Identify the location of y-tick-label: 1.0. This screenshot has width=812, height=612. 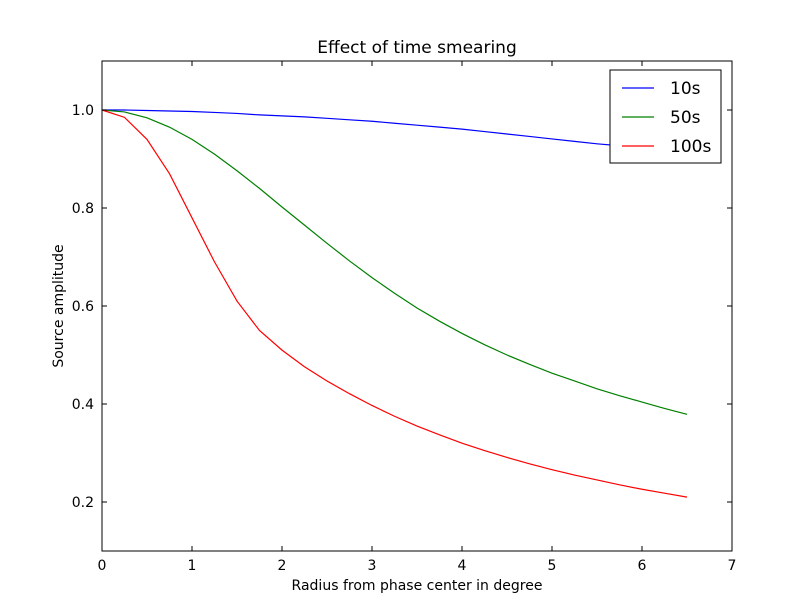
(83, 111).